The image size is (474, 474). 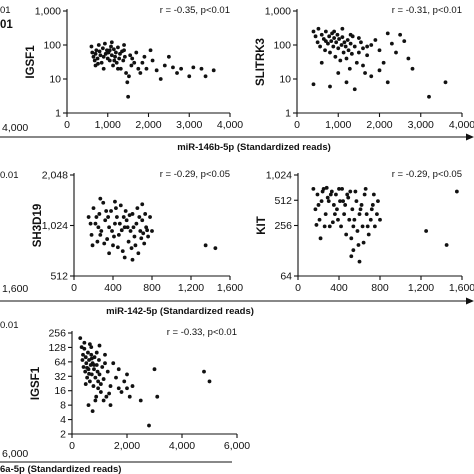 What do you see at coordinates (283, 226) in the screenshot?
I see `y-tick-label: 256` at bounding box center [283, 226].